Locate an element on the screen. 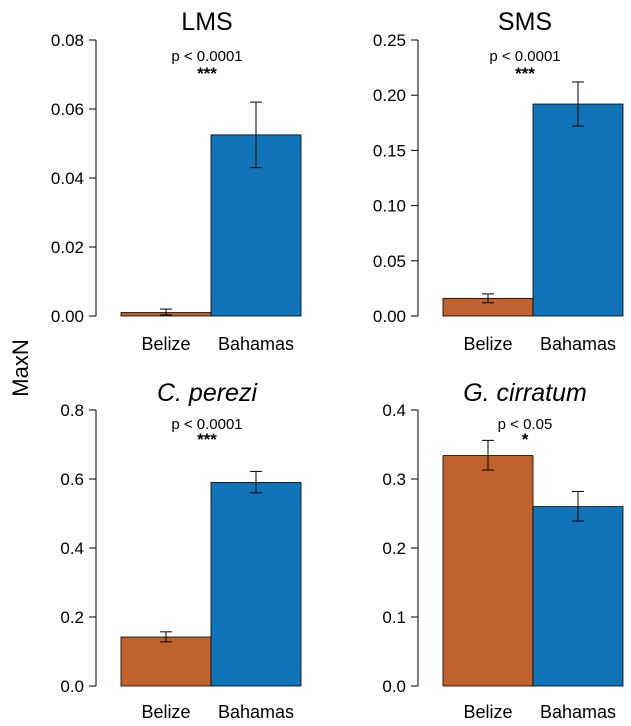  y-tick-label: 0.10 is located at coordinates (389, 206).